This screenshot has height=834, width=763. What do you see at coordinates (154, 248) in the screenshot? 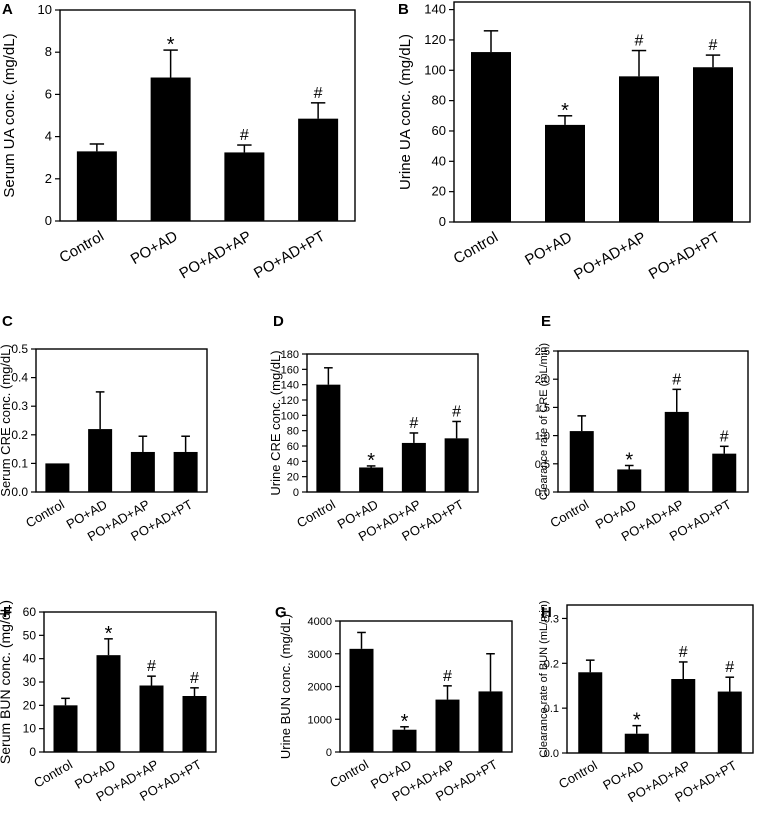
I see `category-label-a: PO+AD` at bounding box center [154, 248].